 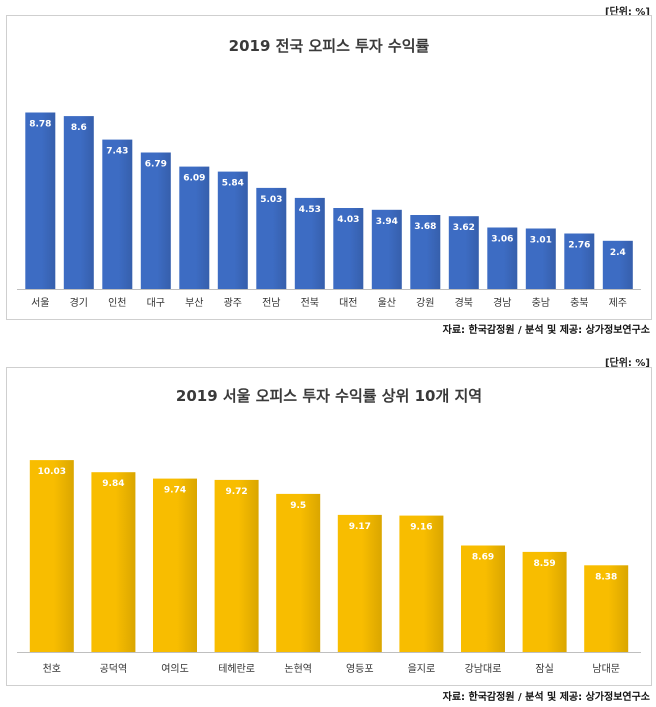 What do you see at coordinates (117, 214) in the screenshot?
I see `bar-인천` at bounding box center [117, 214].